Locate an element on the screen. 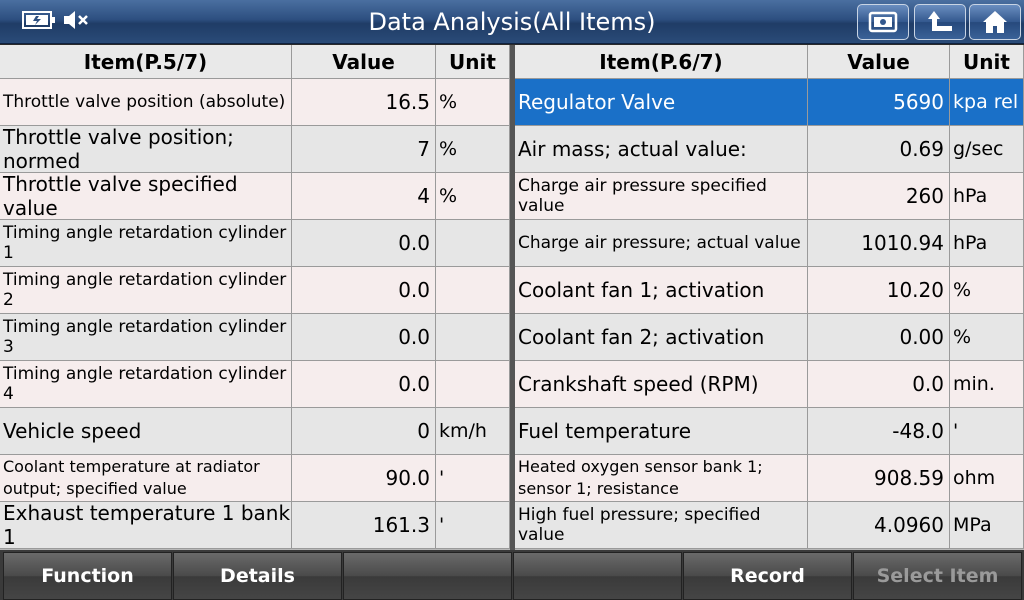 The height and width of the screenshot is (600, 1024). item-name: Regulator Valve is located at coordinates (661, 102).